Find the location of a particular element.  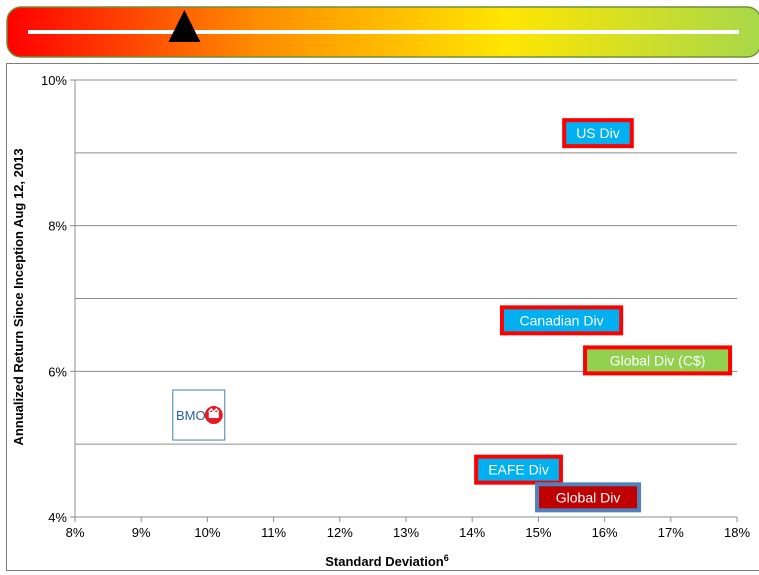

bmo-logo-icon: BMO is located at coordinates (199, 415).